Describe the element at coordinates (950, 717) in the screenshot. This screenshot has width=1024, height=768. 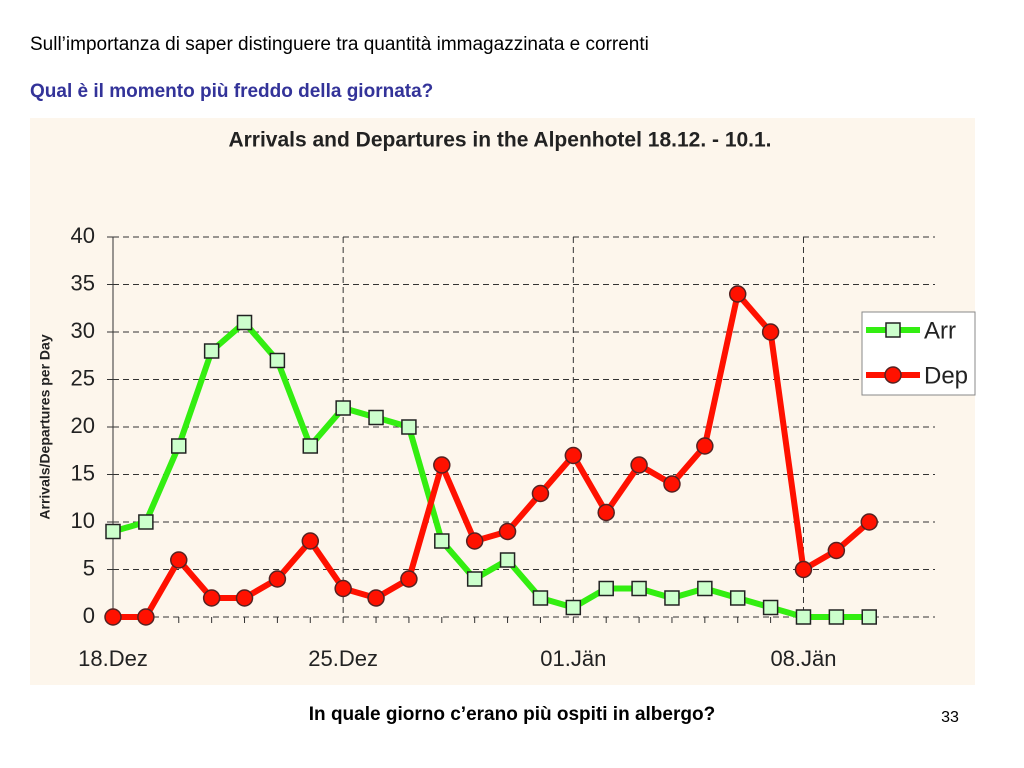
I see `page-number: 33` at that location.